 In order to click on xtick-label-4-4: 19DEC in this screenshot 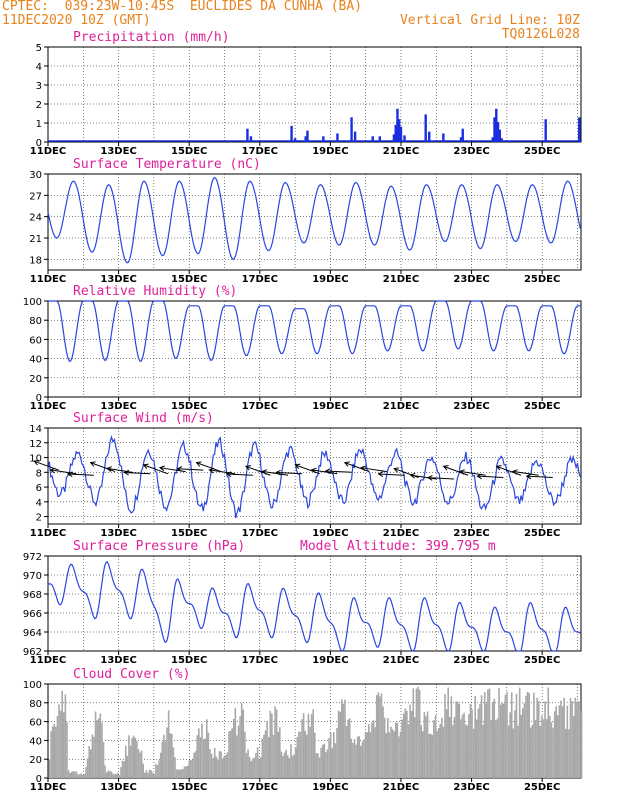, I will do `click(330, 660)`.